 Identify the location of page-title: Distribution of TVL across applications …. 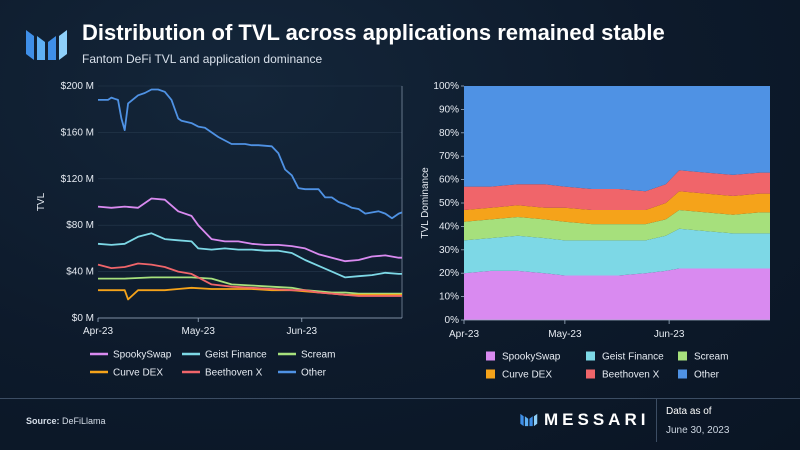
(373, 32).